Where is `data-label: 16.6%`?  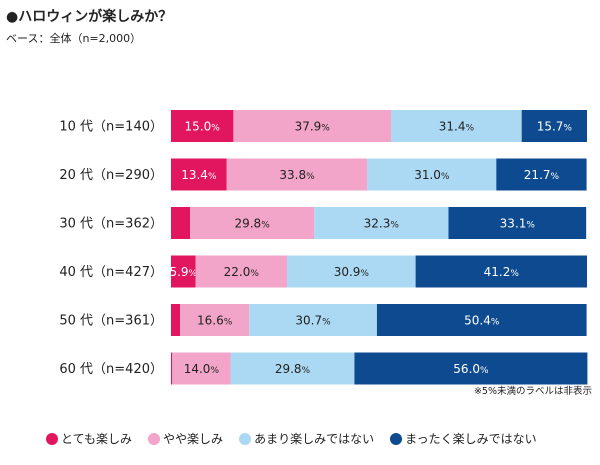 data-label: 16.6% is located at coordinates (215, 321).